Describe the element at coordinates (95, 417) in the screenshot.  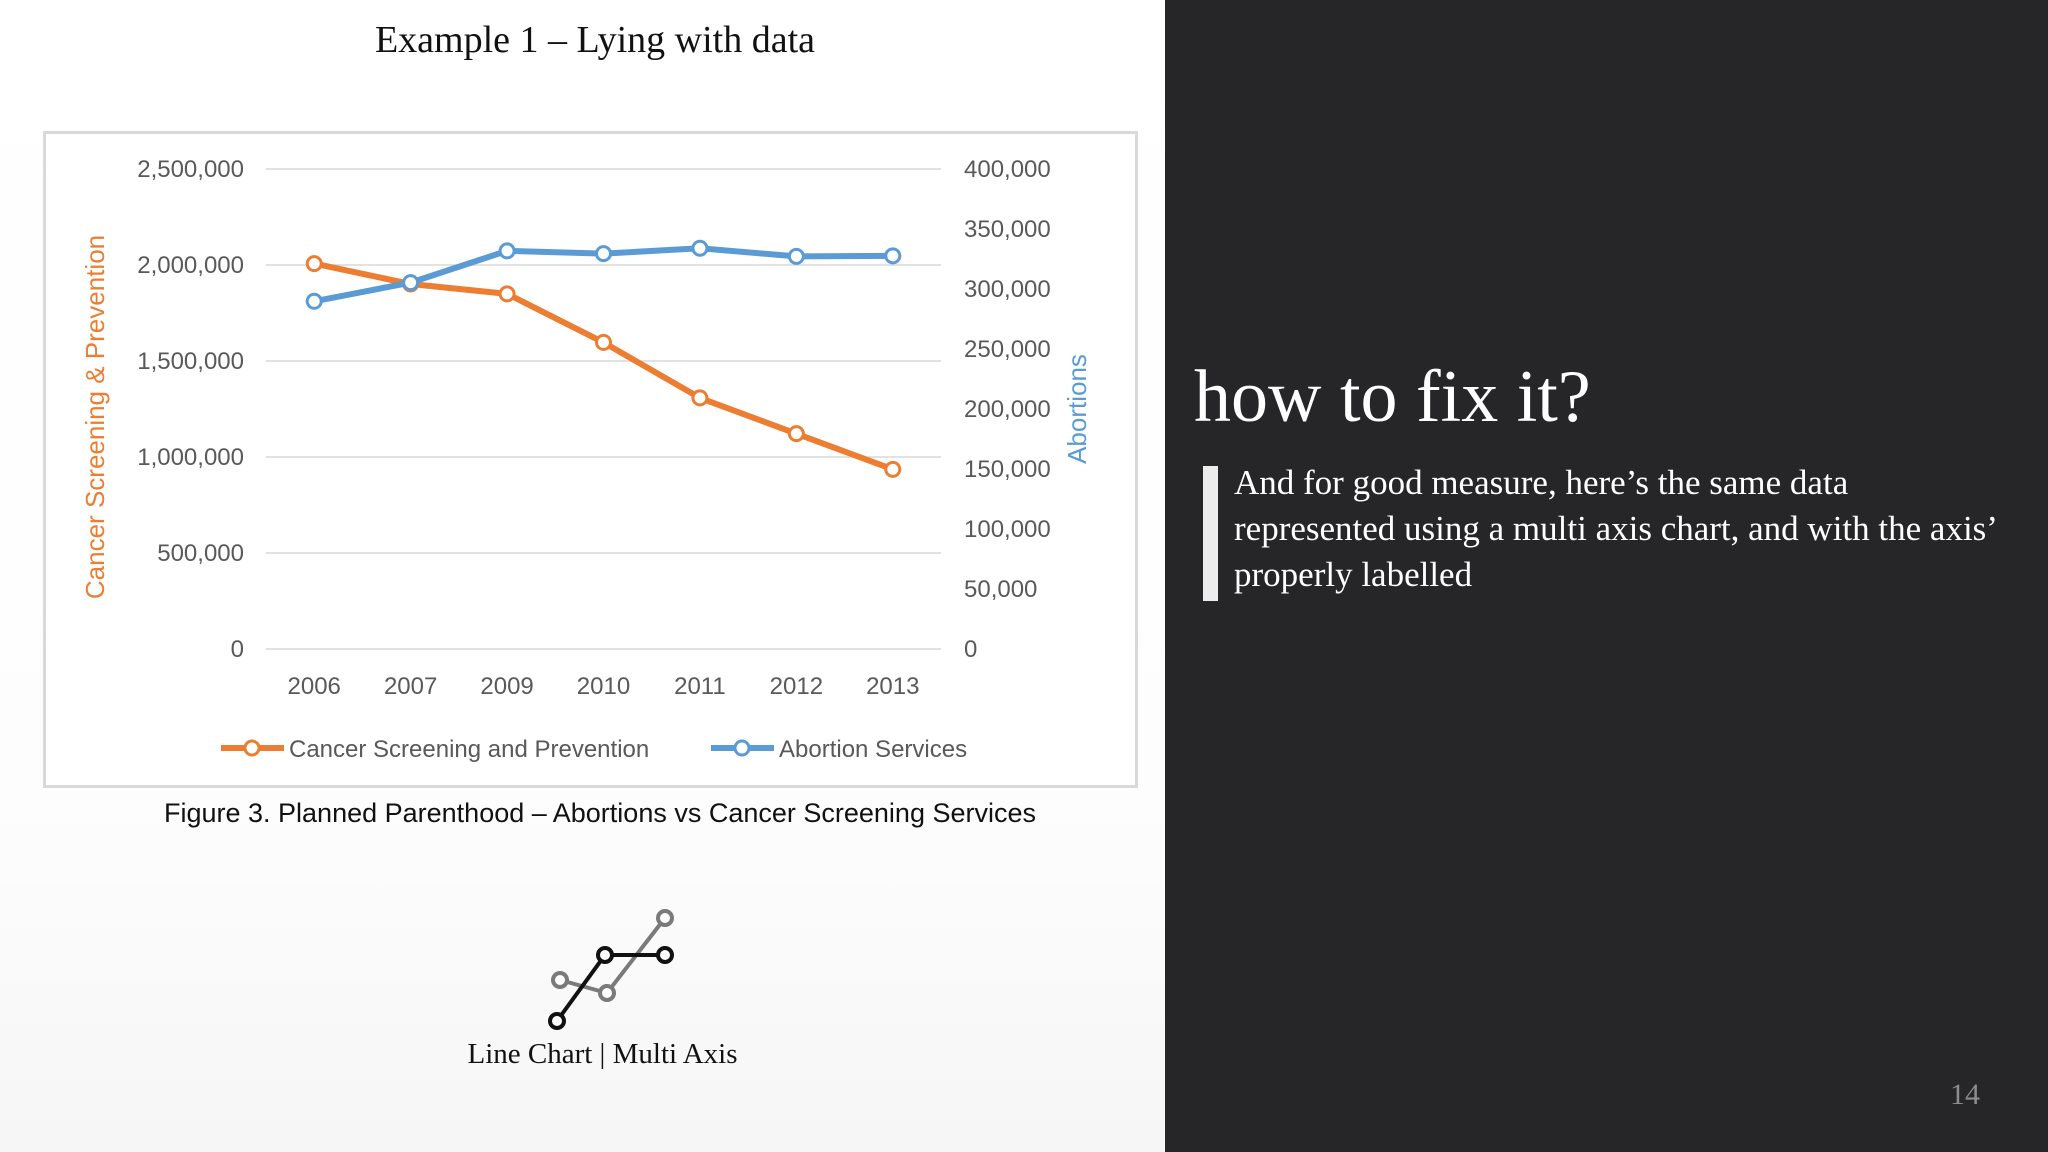
I see `y-axis-title: Cancer Screening & Prevention` at that location.